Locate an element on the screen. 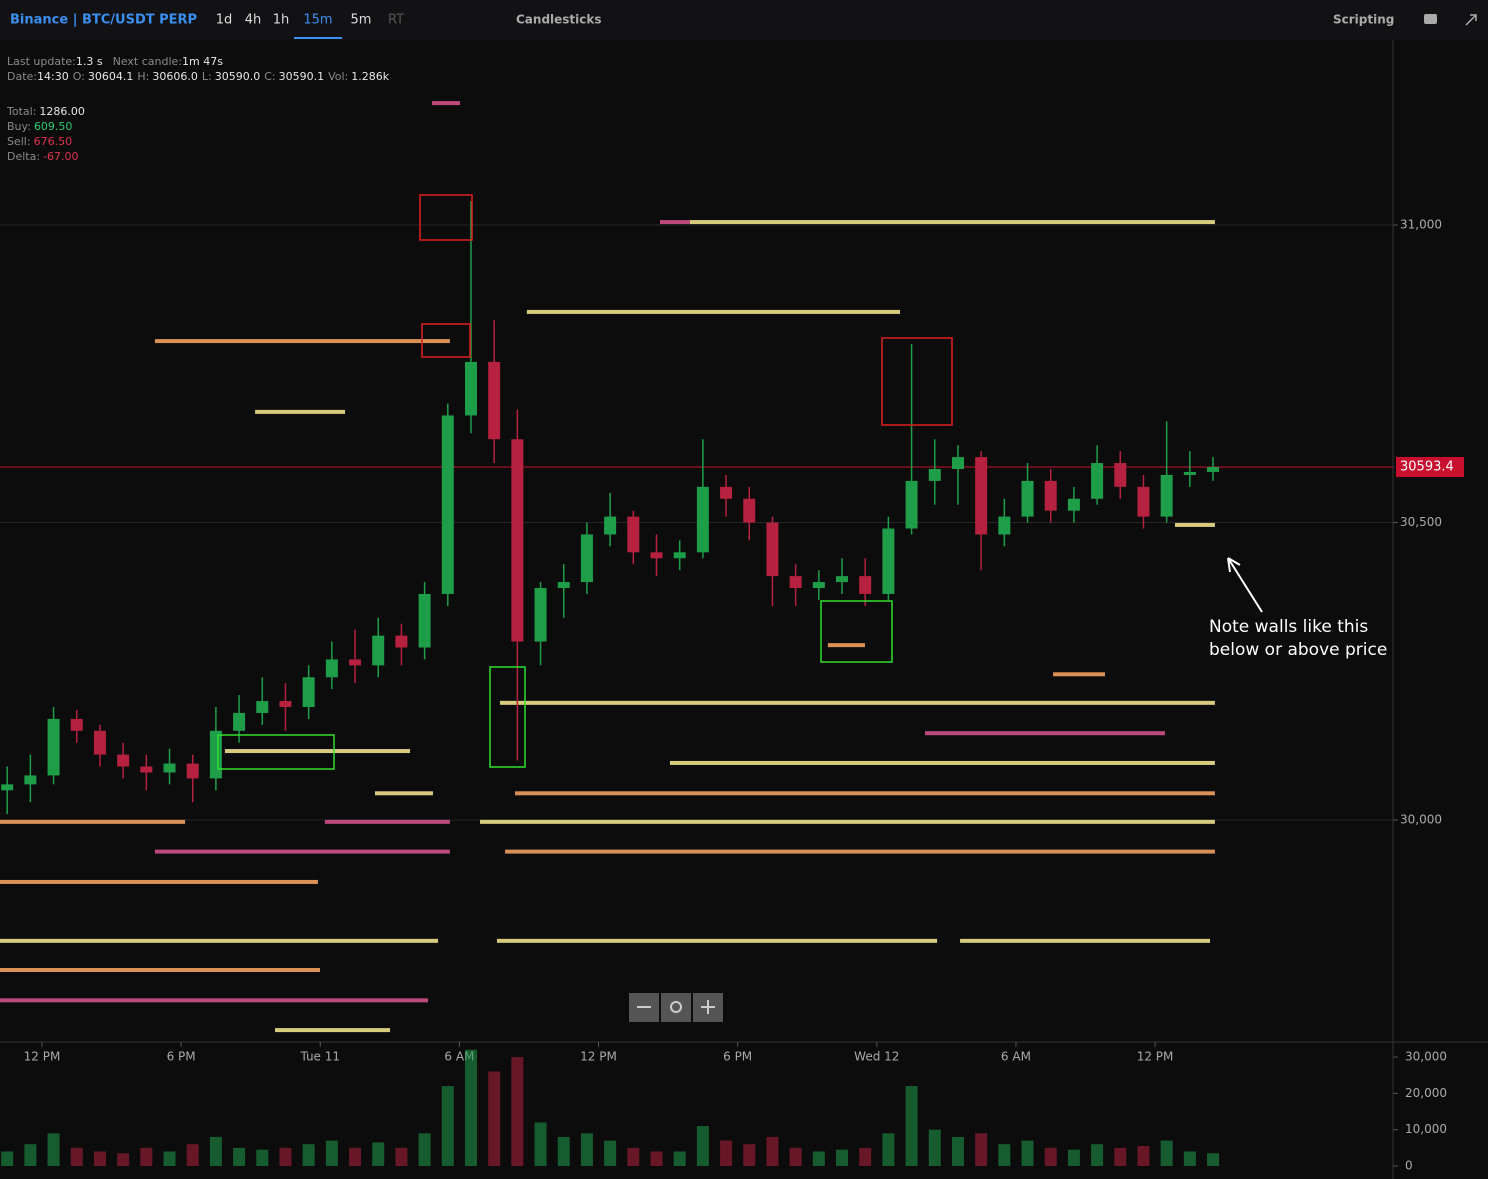 The height and width of the screenshot is (1179, 1488). label: Next candle: is located at coordinates (147, 61).